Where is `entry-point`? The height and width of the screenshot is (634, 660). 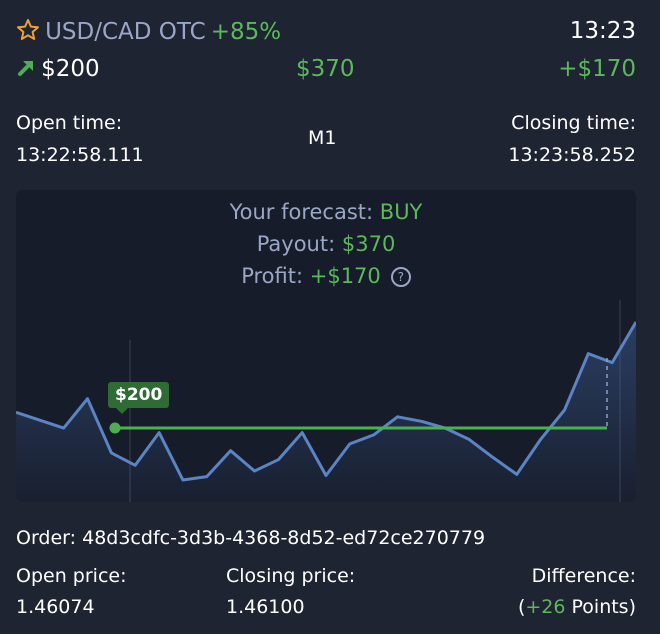
entry-point is located at coordinates (115, 428).